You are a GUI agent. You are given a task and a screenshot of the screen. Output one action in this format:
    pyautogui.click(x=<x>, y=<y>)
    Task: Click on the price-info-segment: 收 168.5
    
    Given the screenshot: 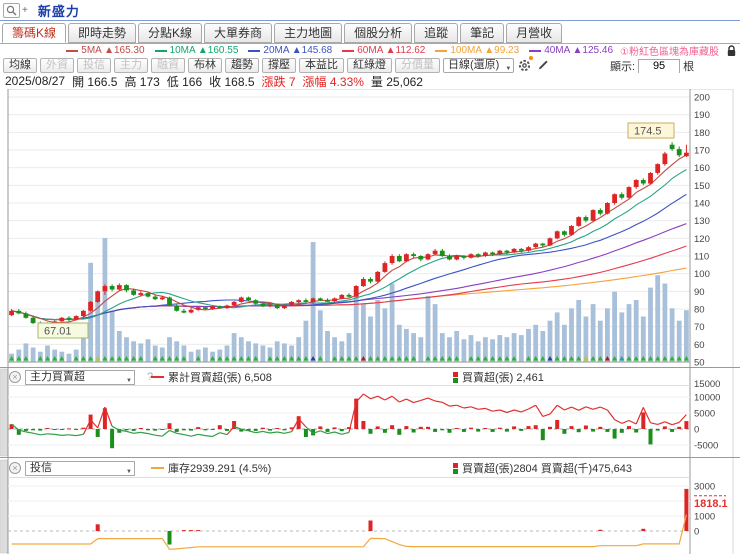 What is the action you would take?
    pyautogui.click(x=232, y=81)
    